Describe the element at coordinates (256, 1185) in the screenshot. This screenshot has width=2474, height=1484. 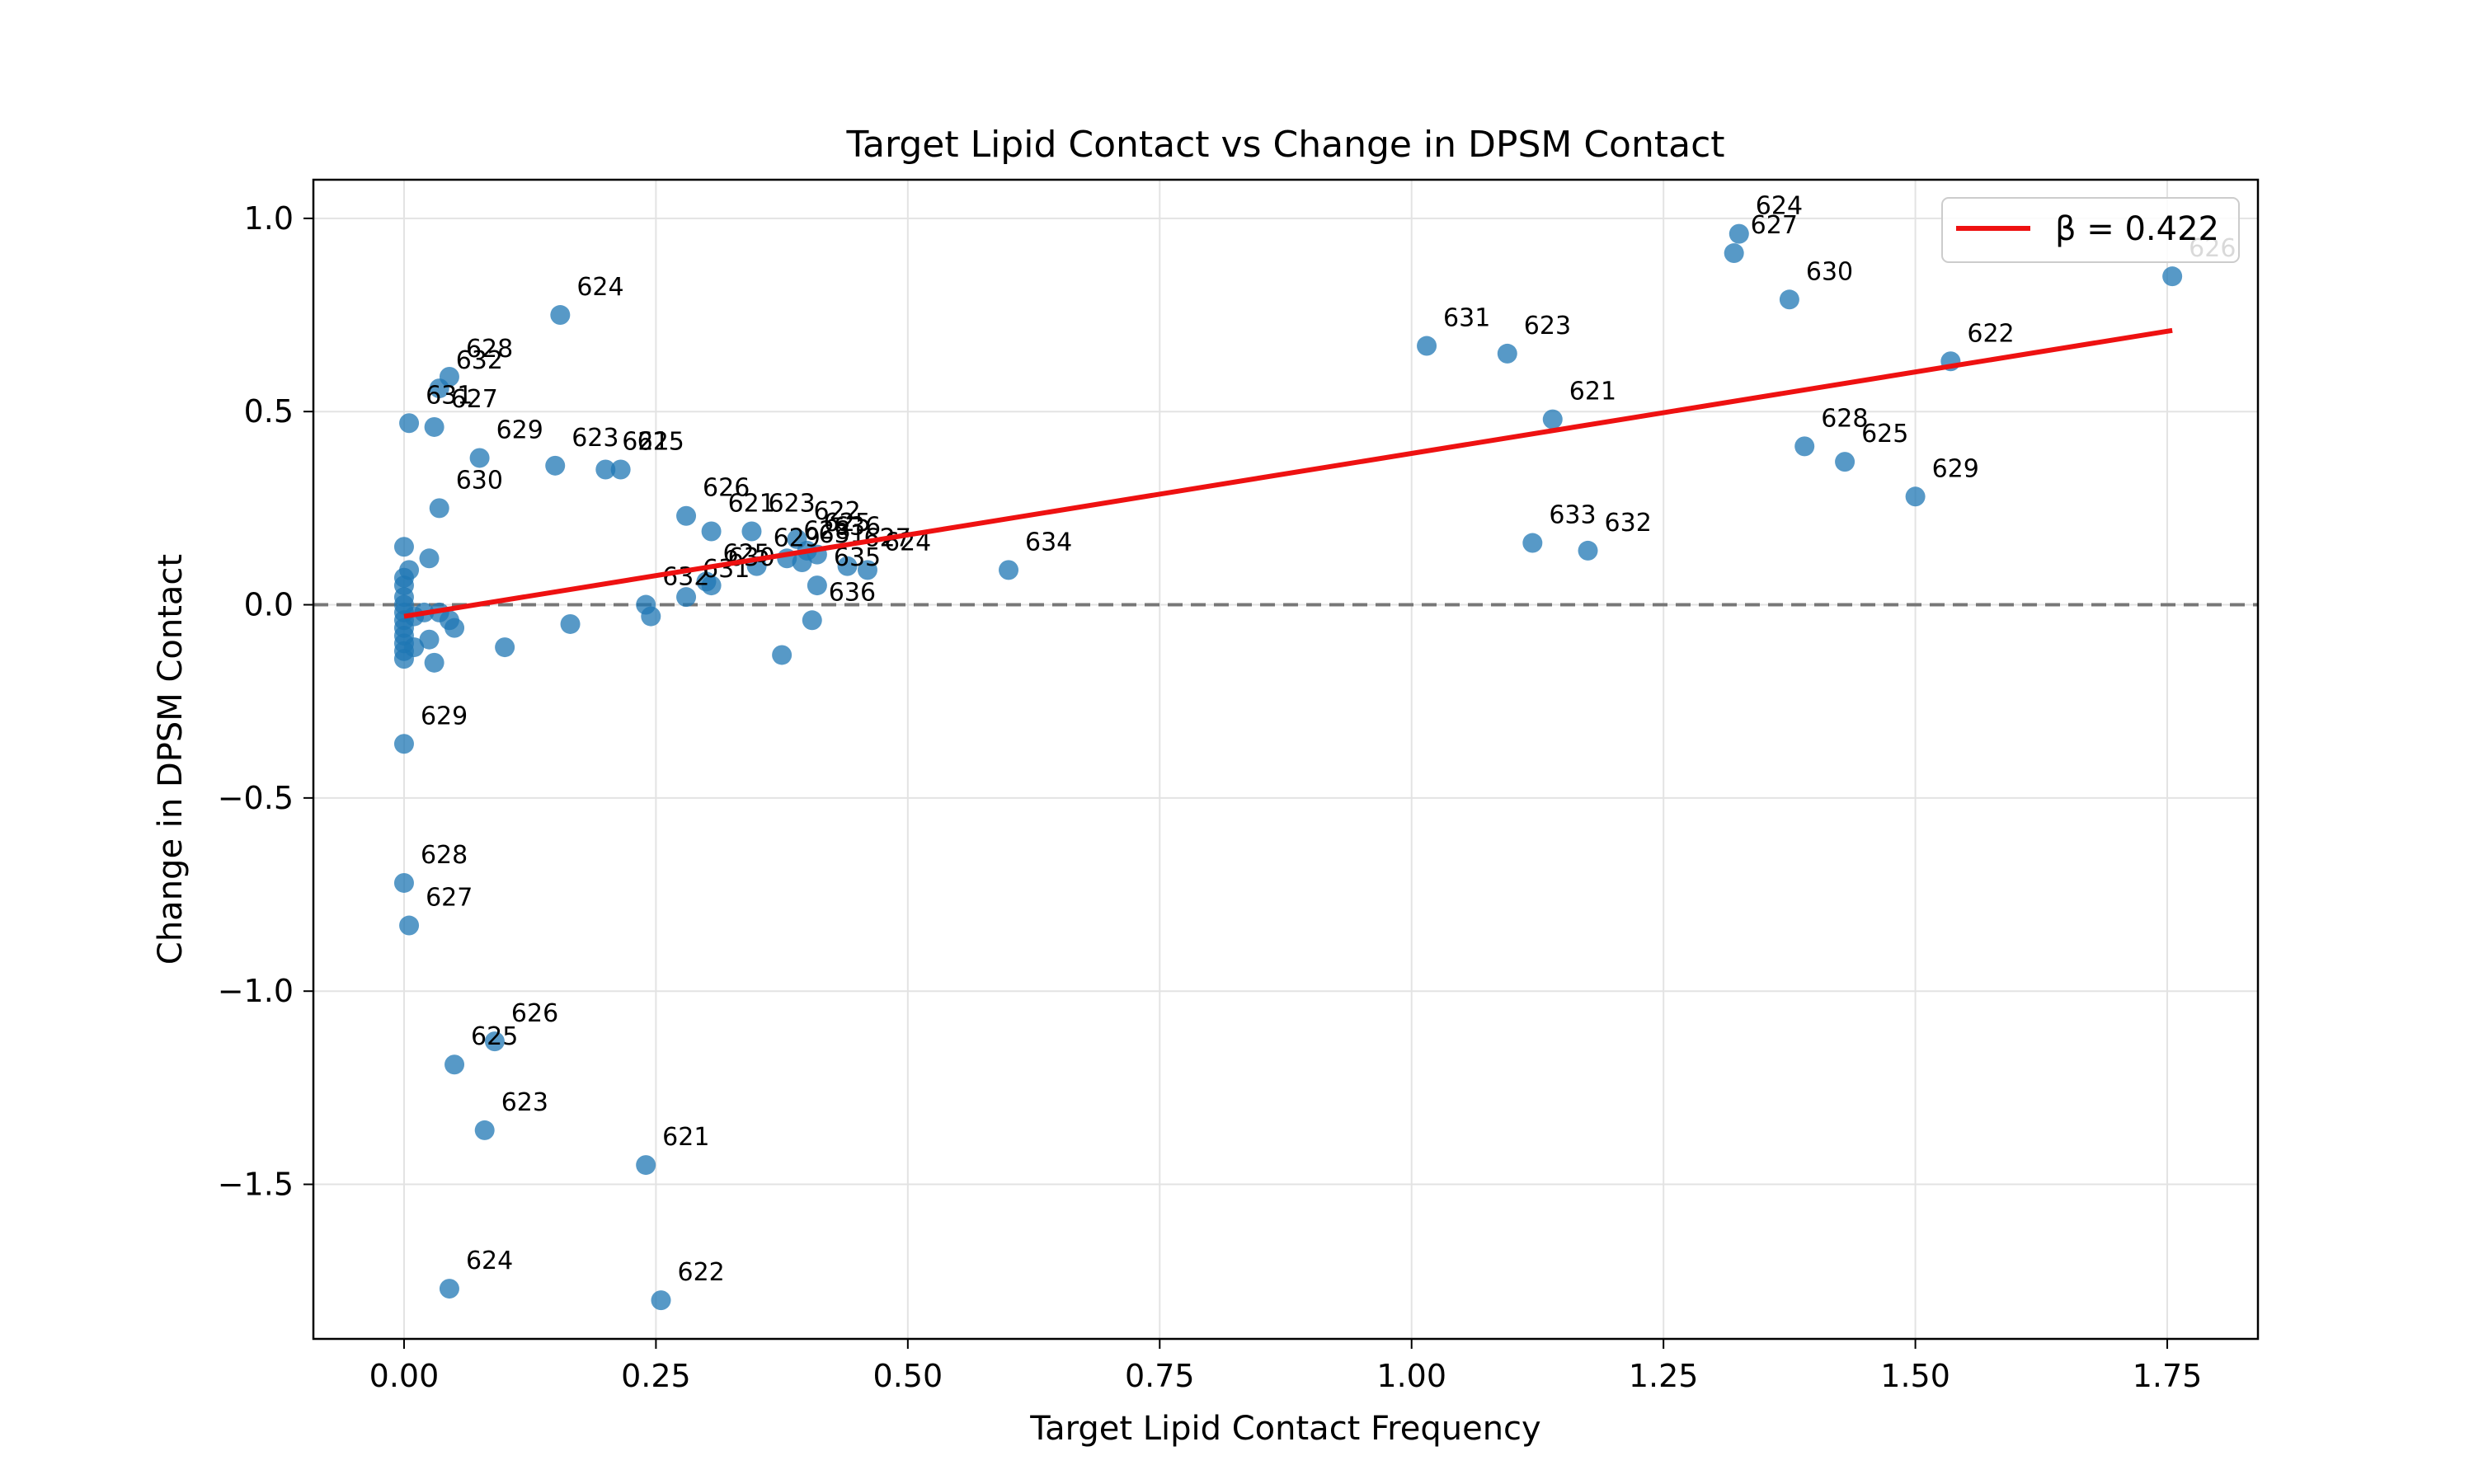
I see `y-tick-label: −1.5` at that location.